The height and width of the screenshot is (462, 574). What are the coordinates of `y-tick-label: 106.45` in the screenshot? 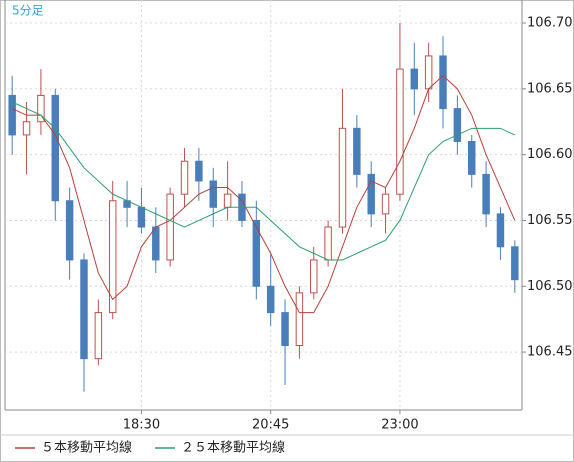 It's located at (550, 352).